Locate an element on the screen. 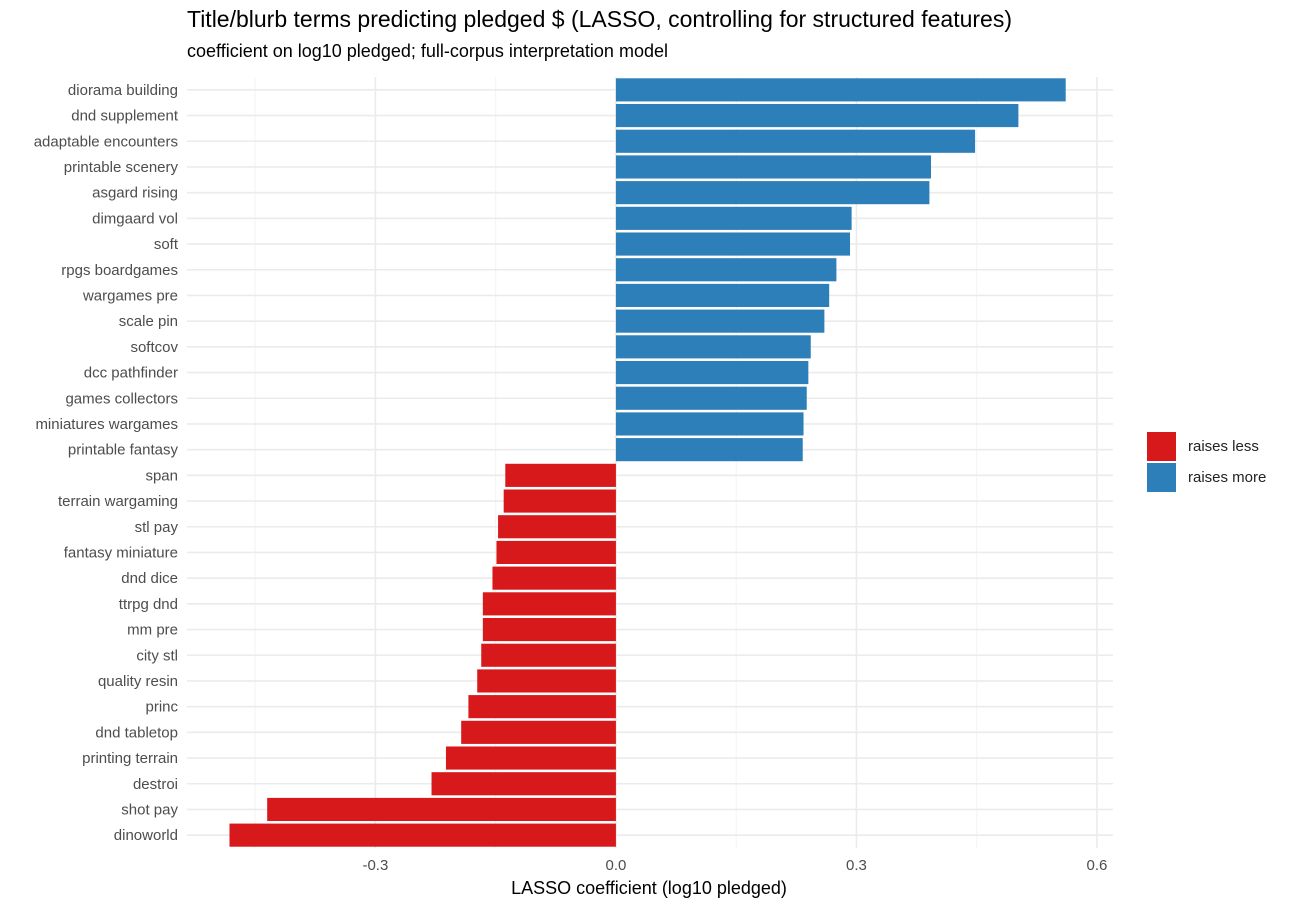  category-label: quality resin is located at coordinates (138, 681).